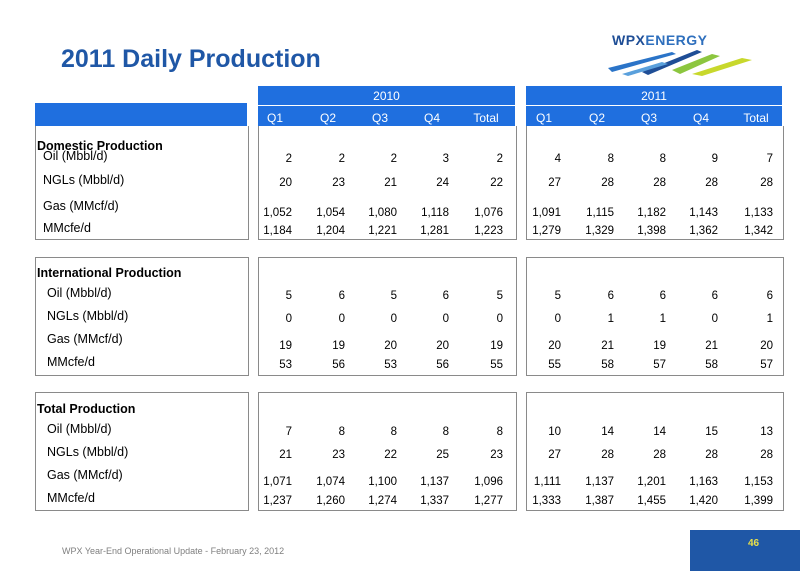 The width and height of the screenshot is (800, 571). I want to click on quarter-header-2010-2: Q2, so click(327, 118).